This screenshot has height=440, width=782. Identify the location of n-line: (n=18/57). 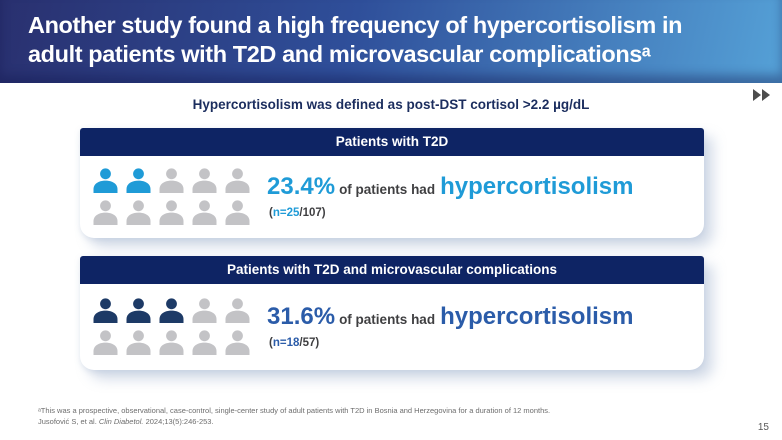
(450, 343).